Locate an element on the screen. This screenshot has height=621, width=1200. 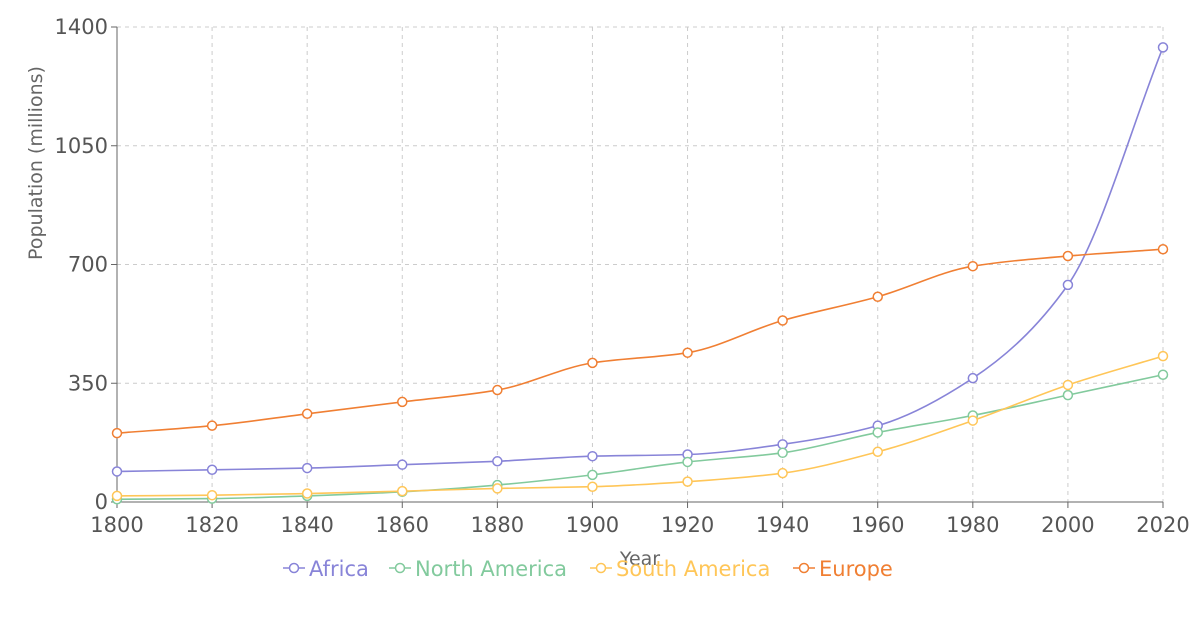
legend-label-south-america: South America is located at coordinates (693, 569).